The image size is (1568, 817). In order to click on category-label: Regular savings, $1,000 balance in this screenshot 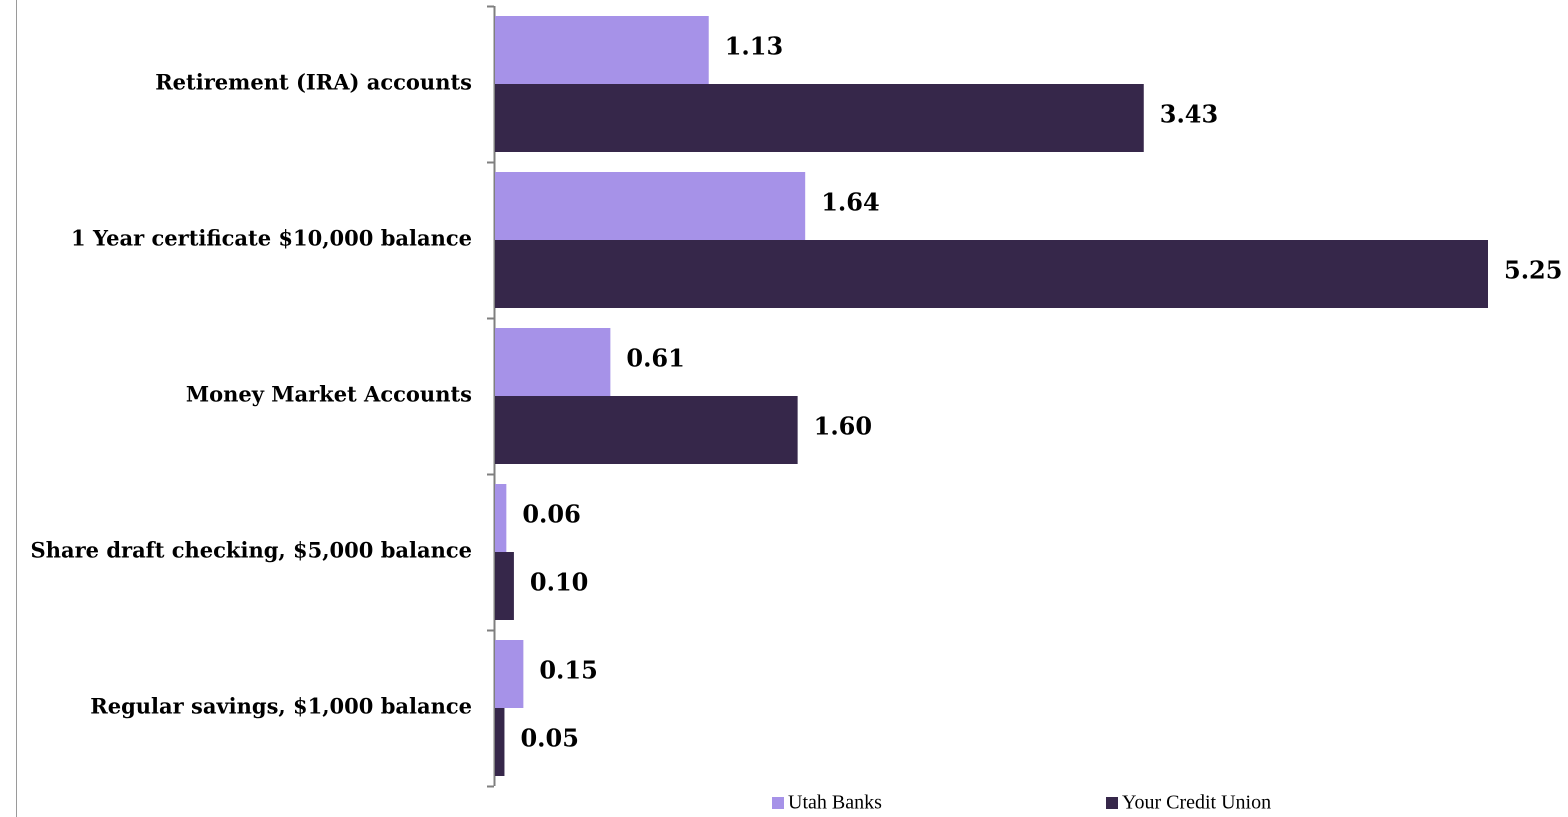, I will do `click(281, 706)`.